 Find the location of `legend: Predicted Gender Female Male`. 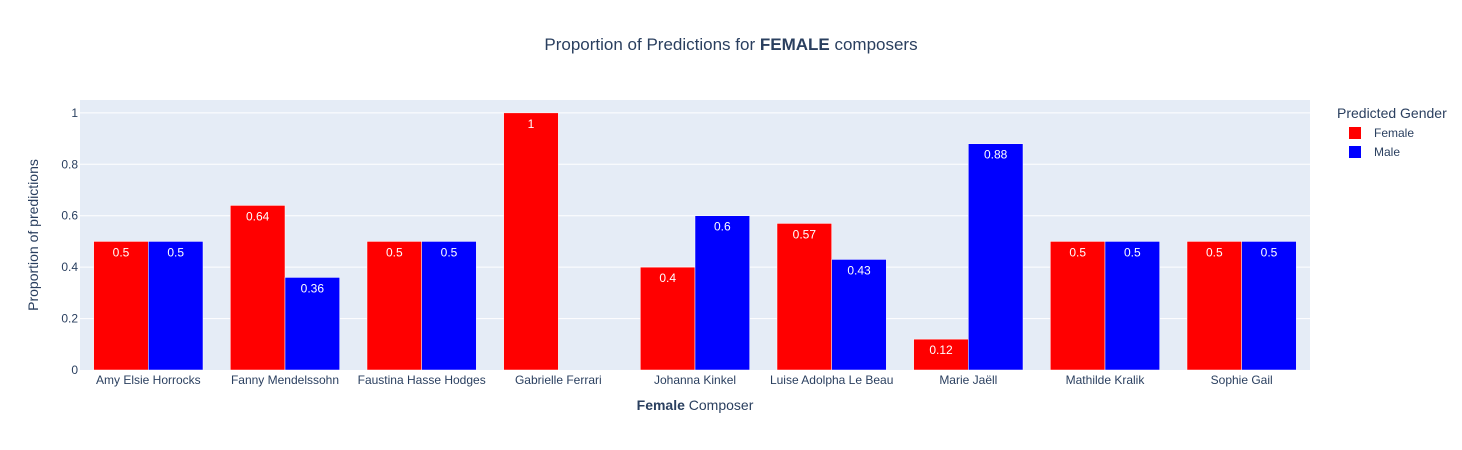

legend: Predicted Gender Female Male is located at coordinates (1392, 132).